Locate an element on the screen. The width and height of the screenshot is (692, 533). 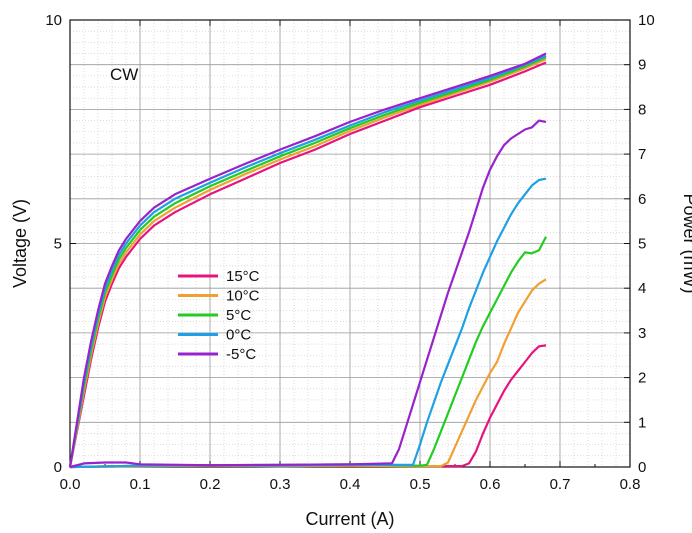
y-right-tick-label: 6 is located at coordinates (642, 199).